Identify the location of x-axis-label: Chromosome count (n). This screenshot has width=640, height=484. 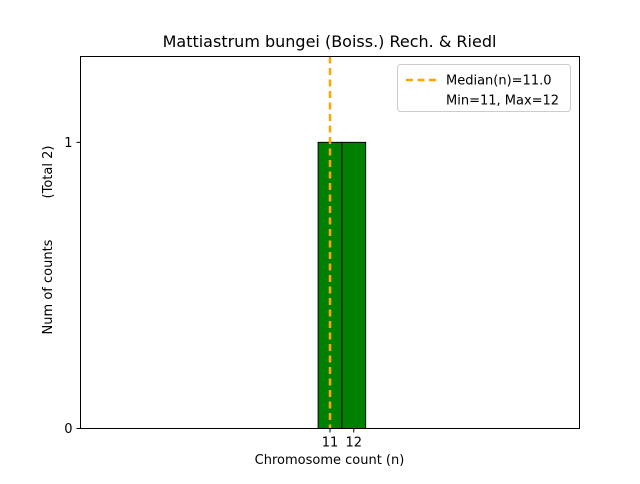
(330, 460).